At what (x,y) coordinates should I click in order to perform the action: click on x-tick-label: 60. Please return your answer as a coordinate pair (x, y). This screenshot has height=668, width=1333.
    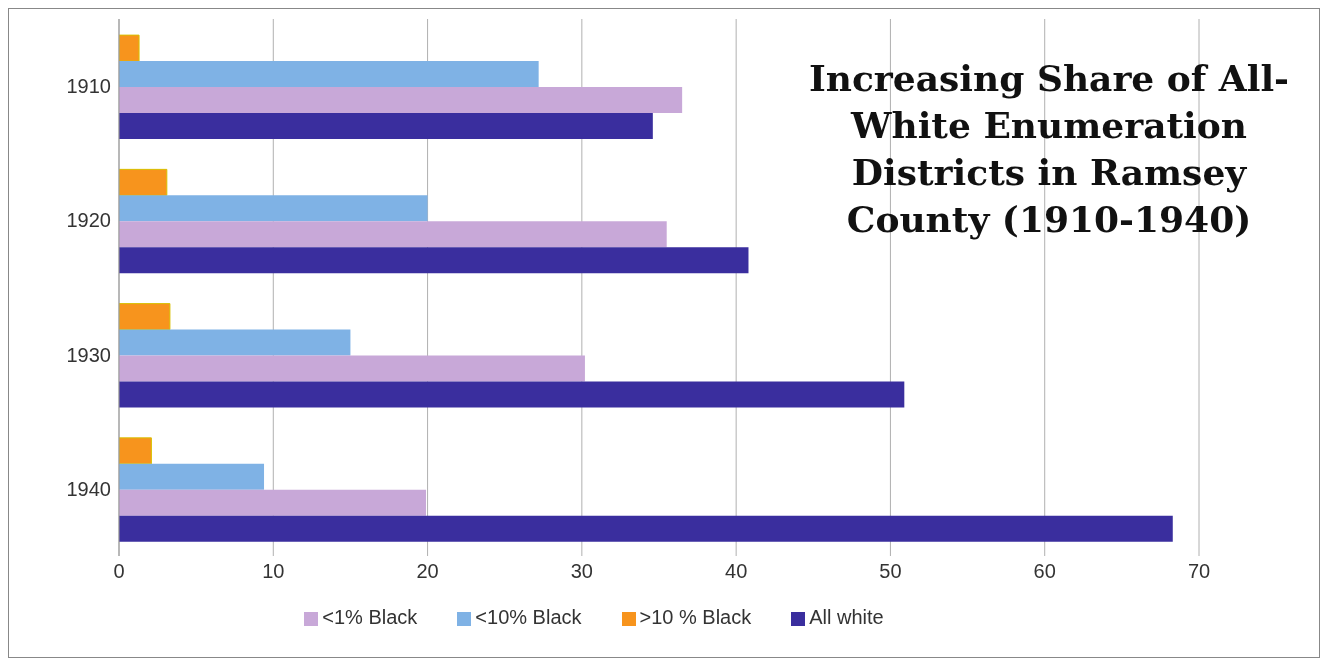
    Looking at the image, I should click on (1044, 571).